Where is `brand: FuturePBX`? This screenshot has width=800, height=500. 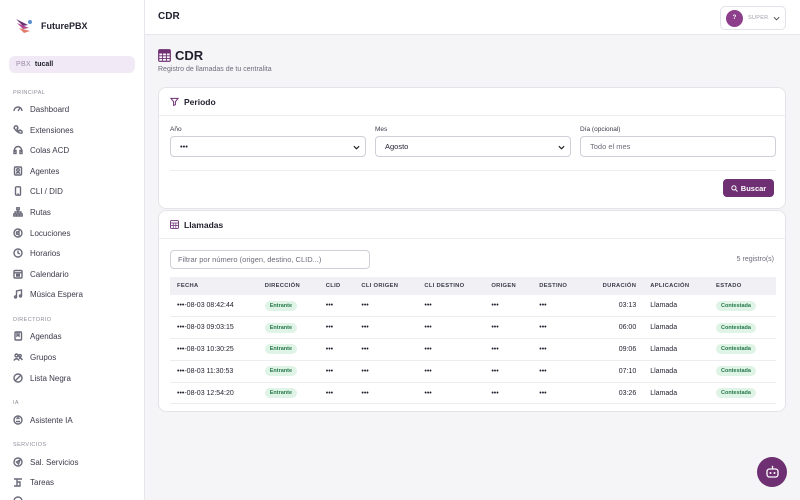 brand: FuturePBX is located at coordinates (72, 26).